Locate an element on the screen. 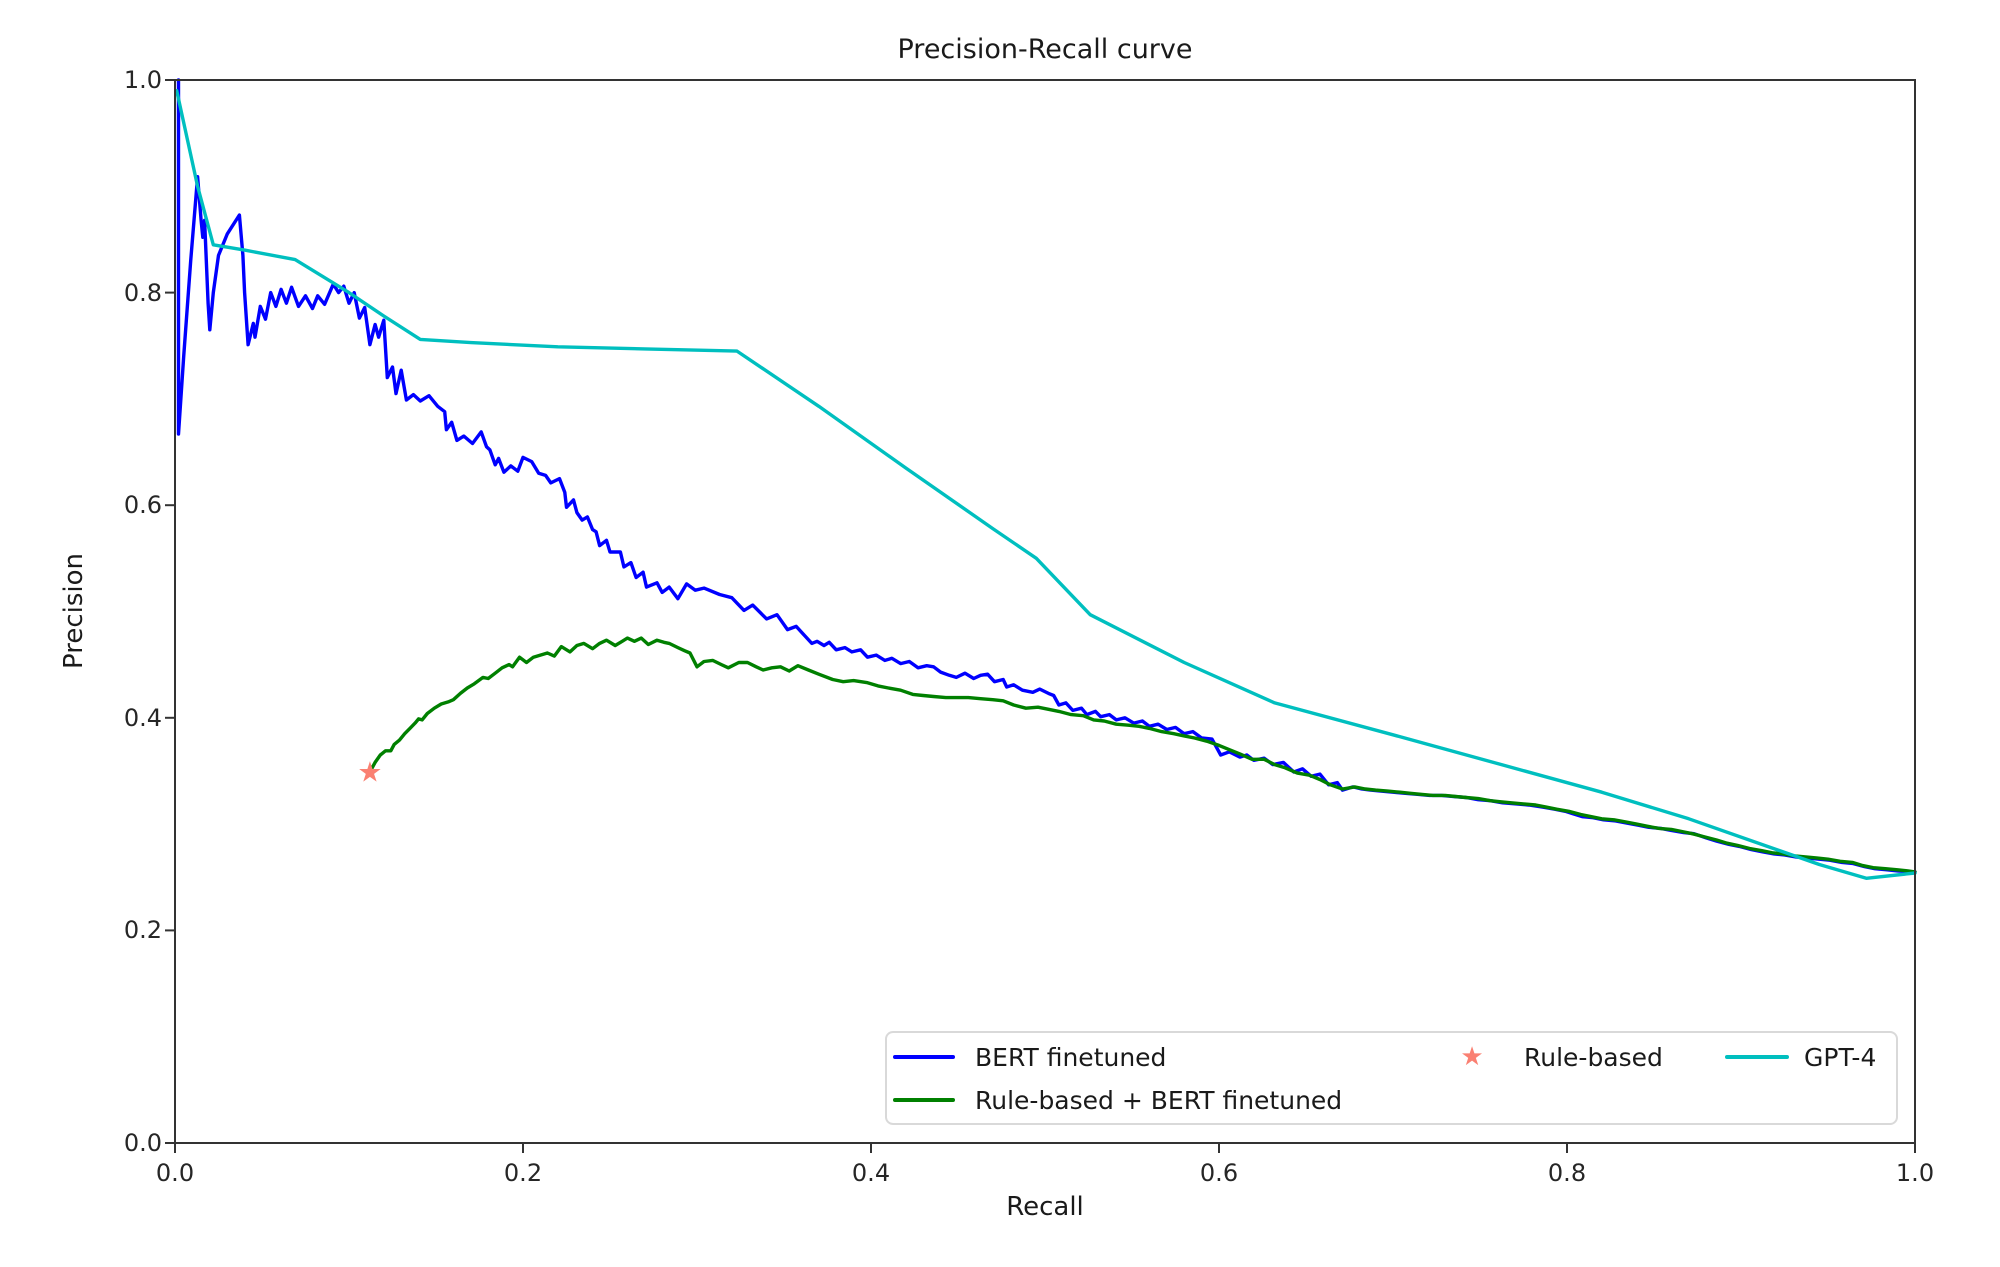 Image resolution: width=2000 pixels, height=1267 pixels. y-tick-label: 0.8 is located at coordinates (142, 292).